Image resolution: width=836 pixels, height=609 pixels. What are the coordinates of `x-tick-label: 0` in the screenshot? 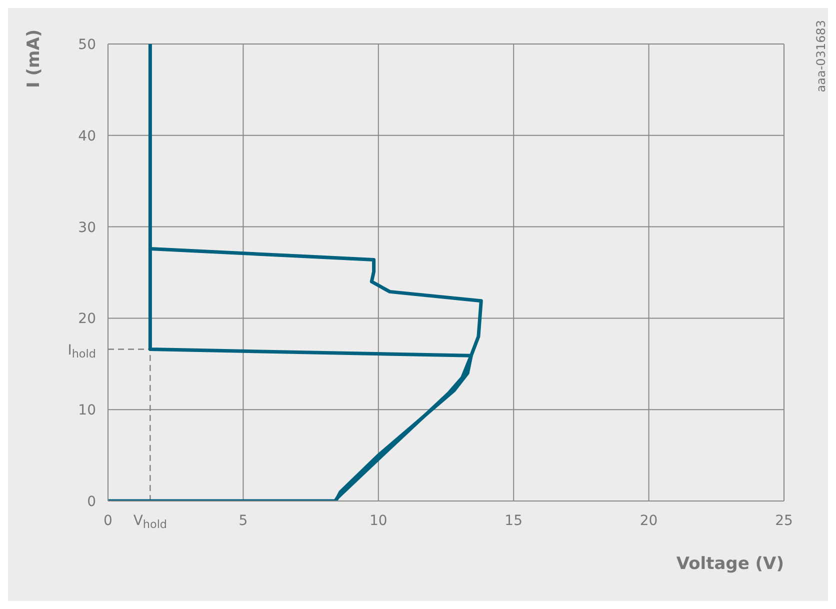 It's located at (108, 521).